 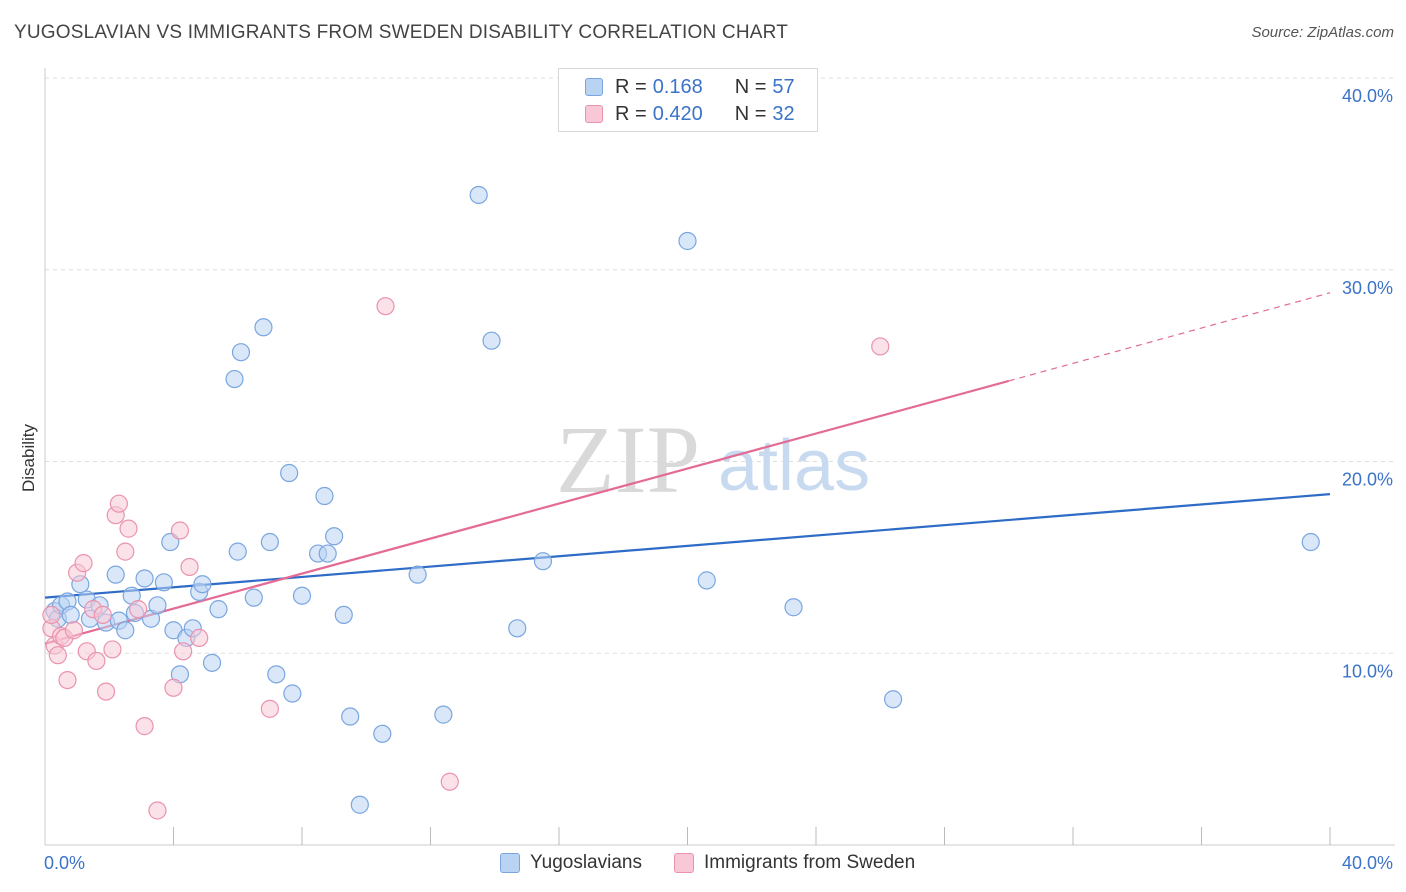 I want to click on stats-legend: R = 0.168 N = 57 R = 0.420 N = 32, so click(x=688, y=100).